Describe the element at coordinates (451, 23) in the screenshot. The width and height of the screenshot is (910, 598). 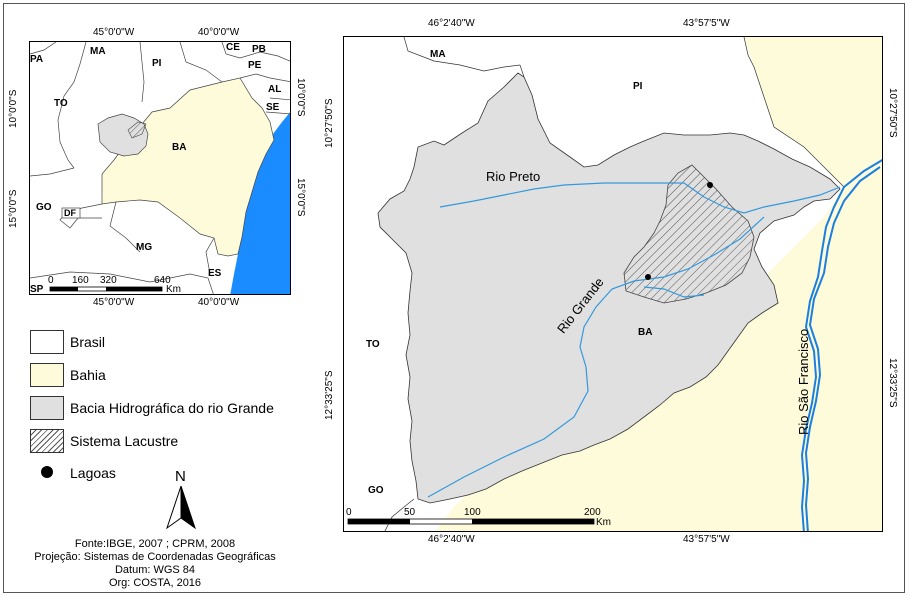
I see `main-coord-top-1: 46°2'40"W` at that location.